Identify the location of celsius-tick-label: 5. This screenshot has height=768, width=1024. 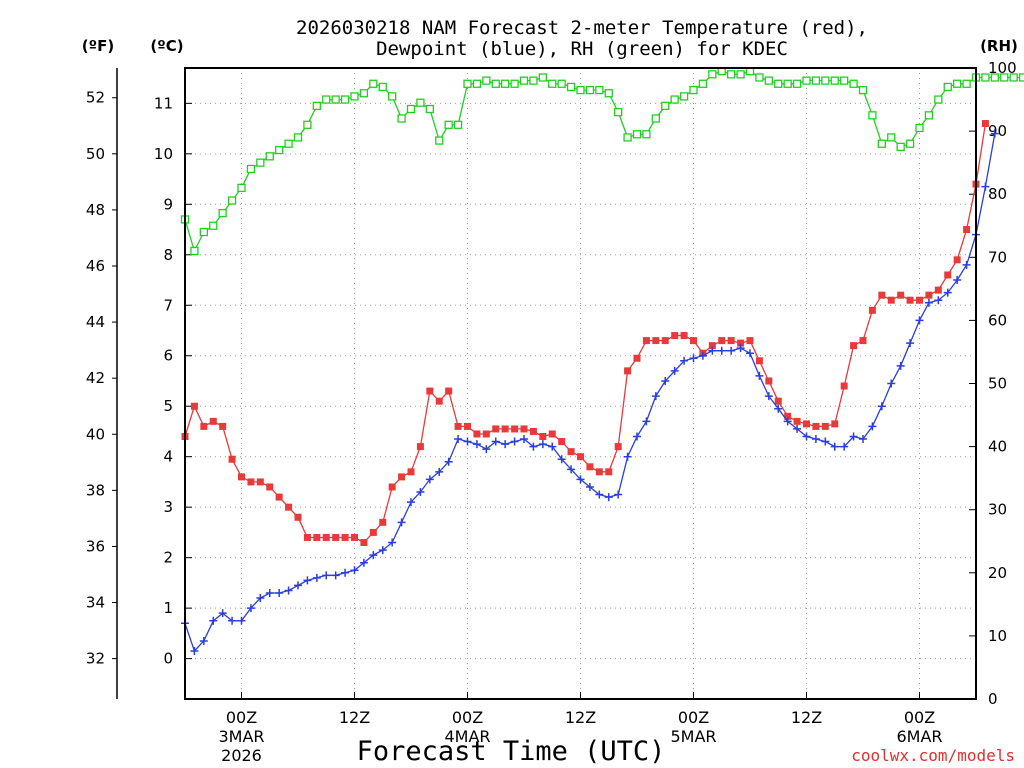
(168, 406).